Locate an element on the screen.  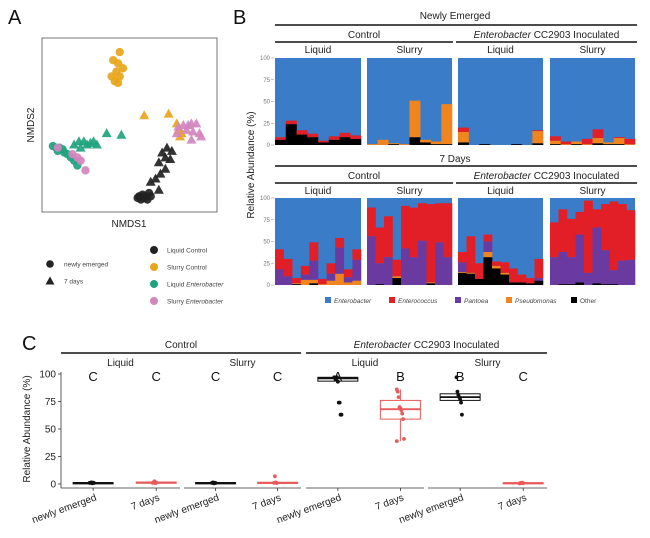
c-y-tick-label: 100 is located at coordinates (47, 375).